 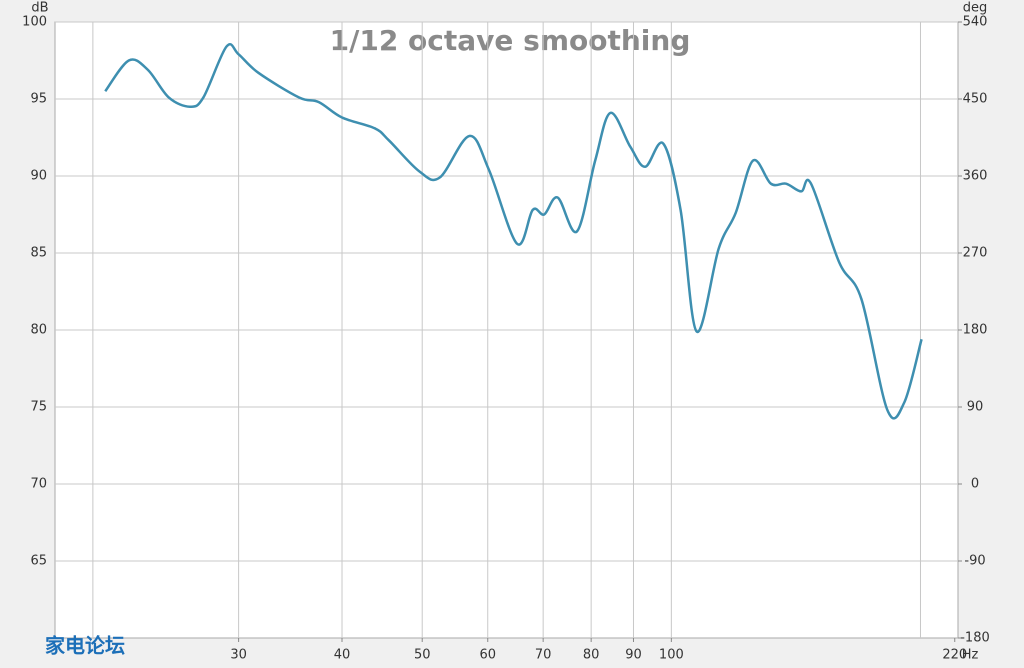 What do you see at coordinates (633, 655) in the screenshot?
I see `x-tick-label: 90` at bounding box center [633, 655].